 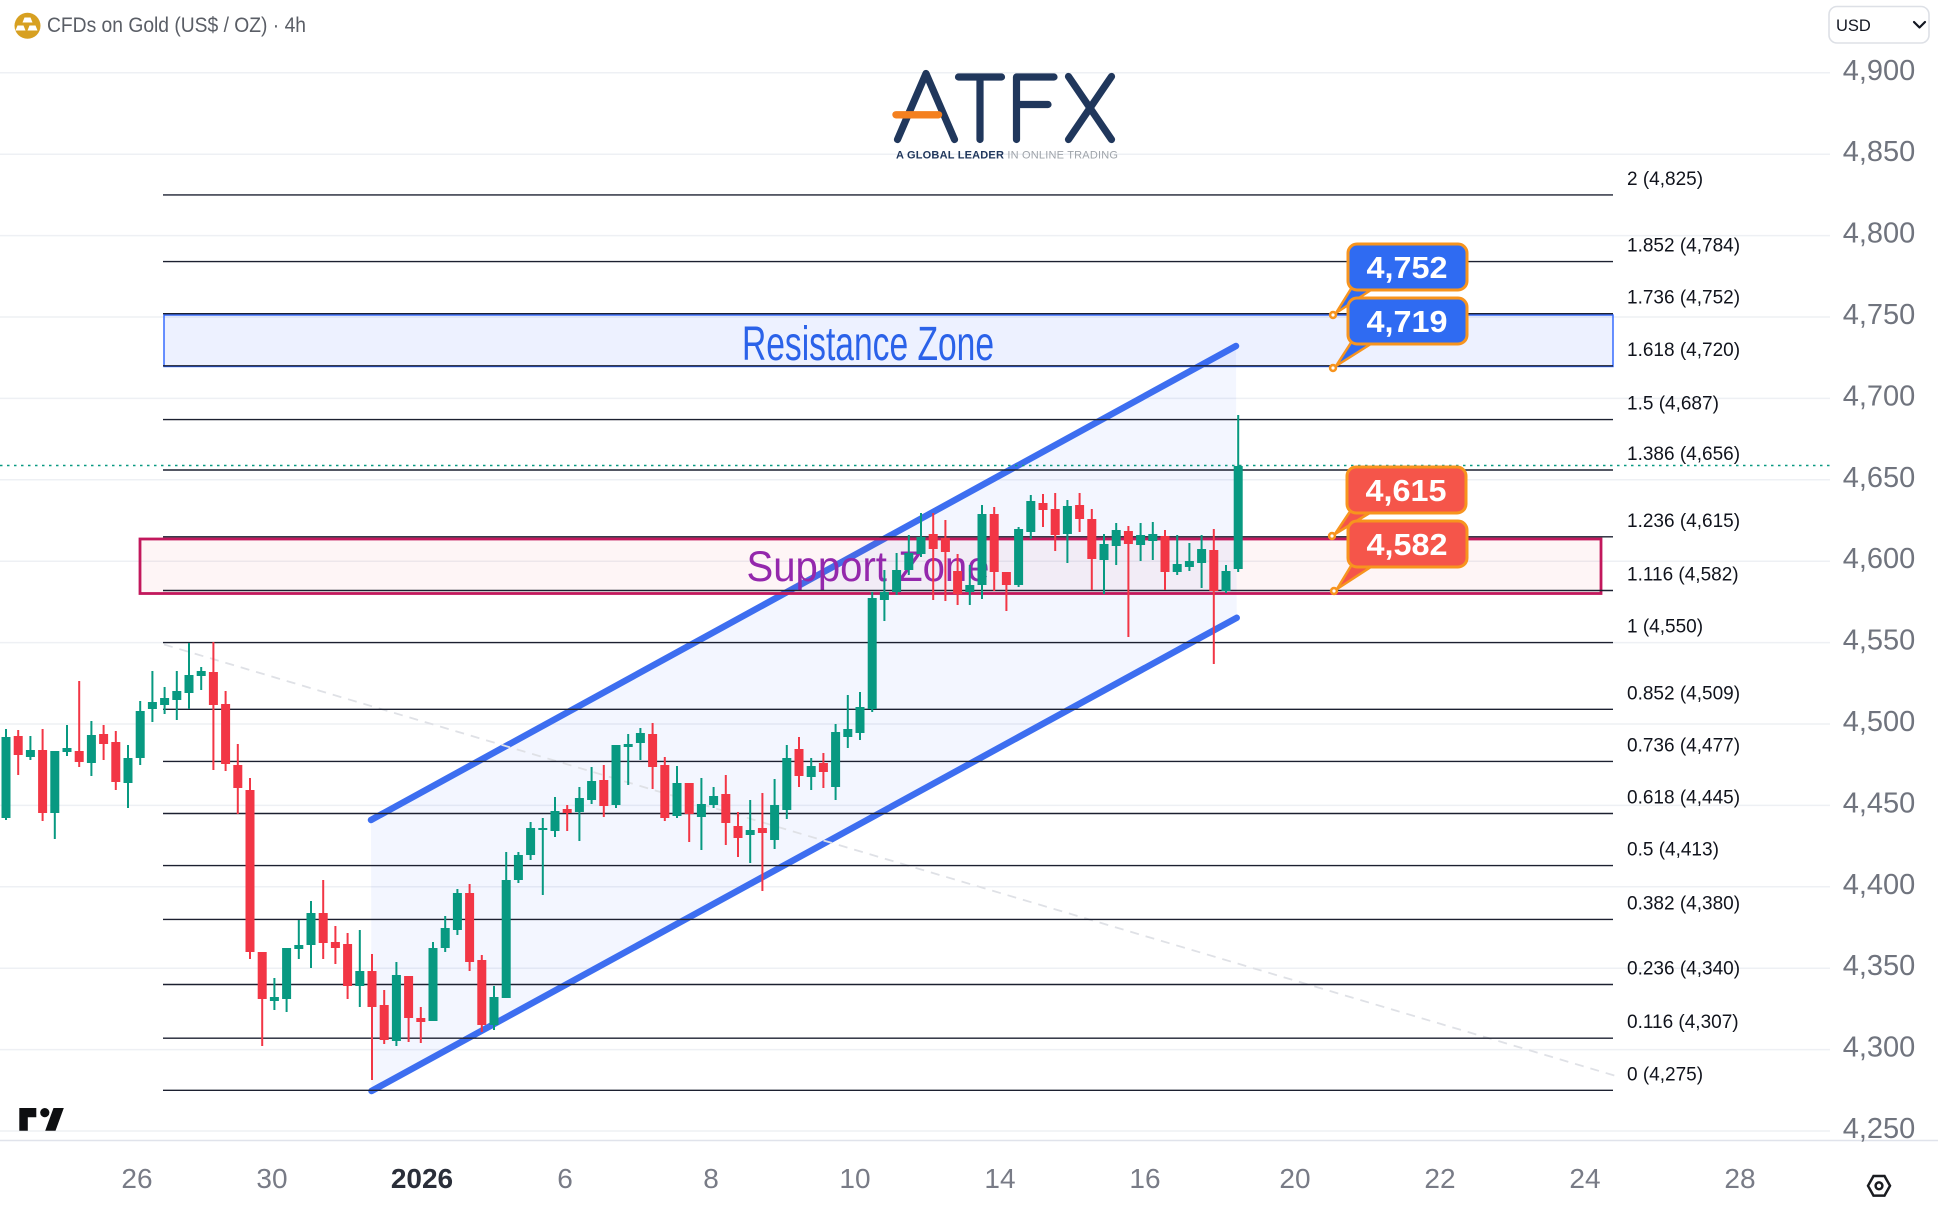 I want to click on svg-text: 1.618 (4,720), so click(x=1683, y=350).